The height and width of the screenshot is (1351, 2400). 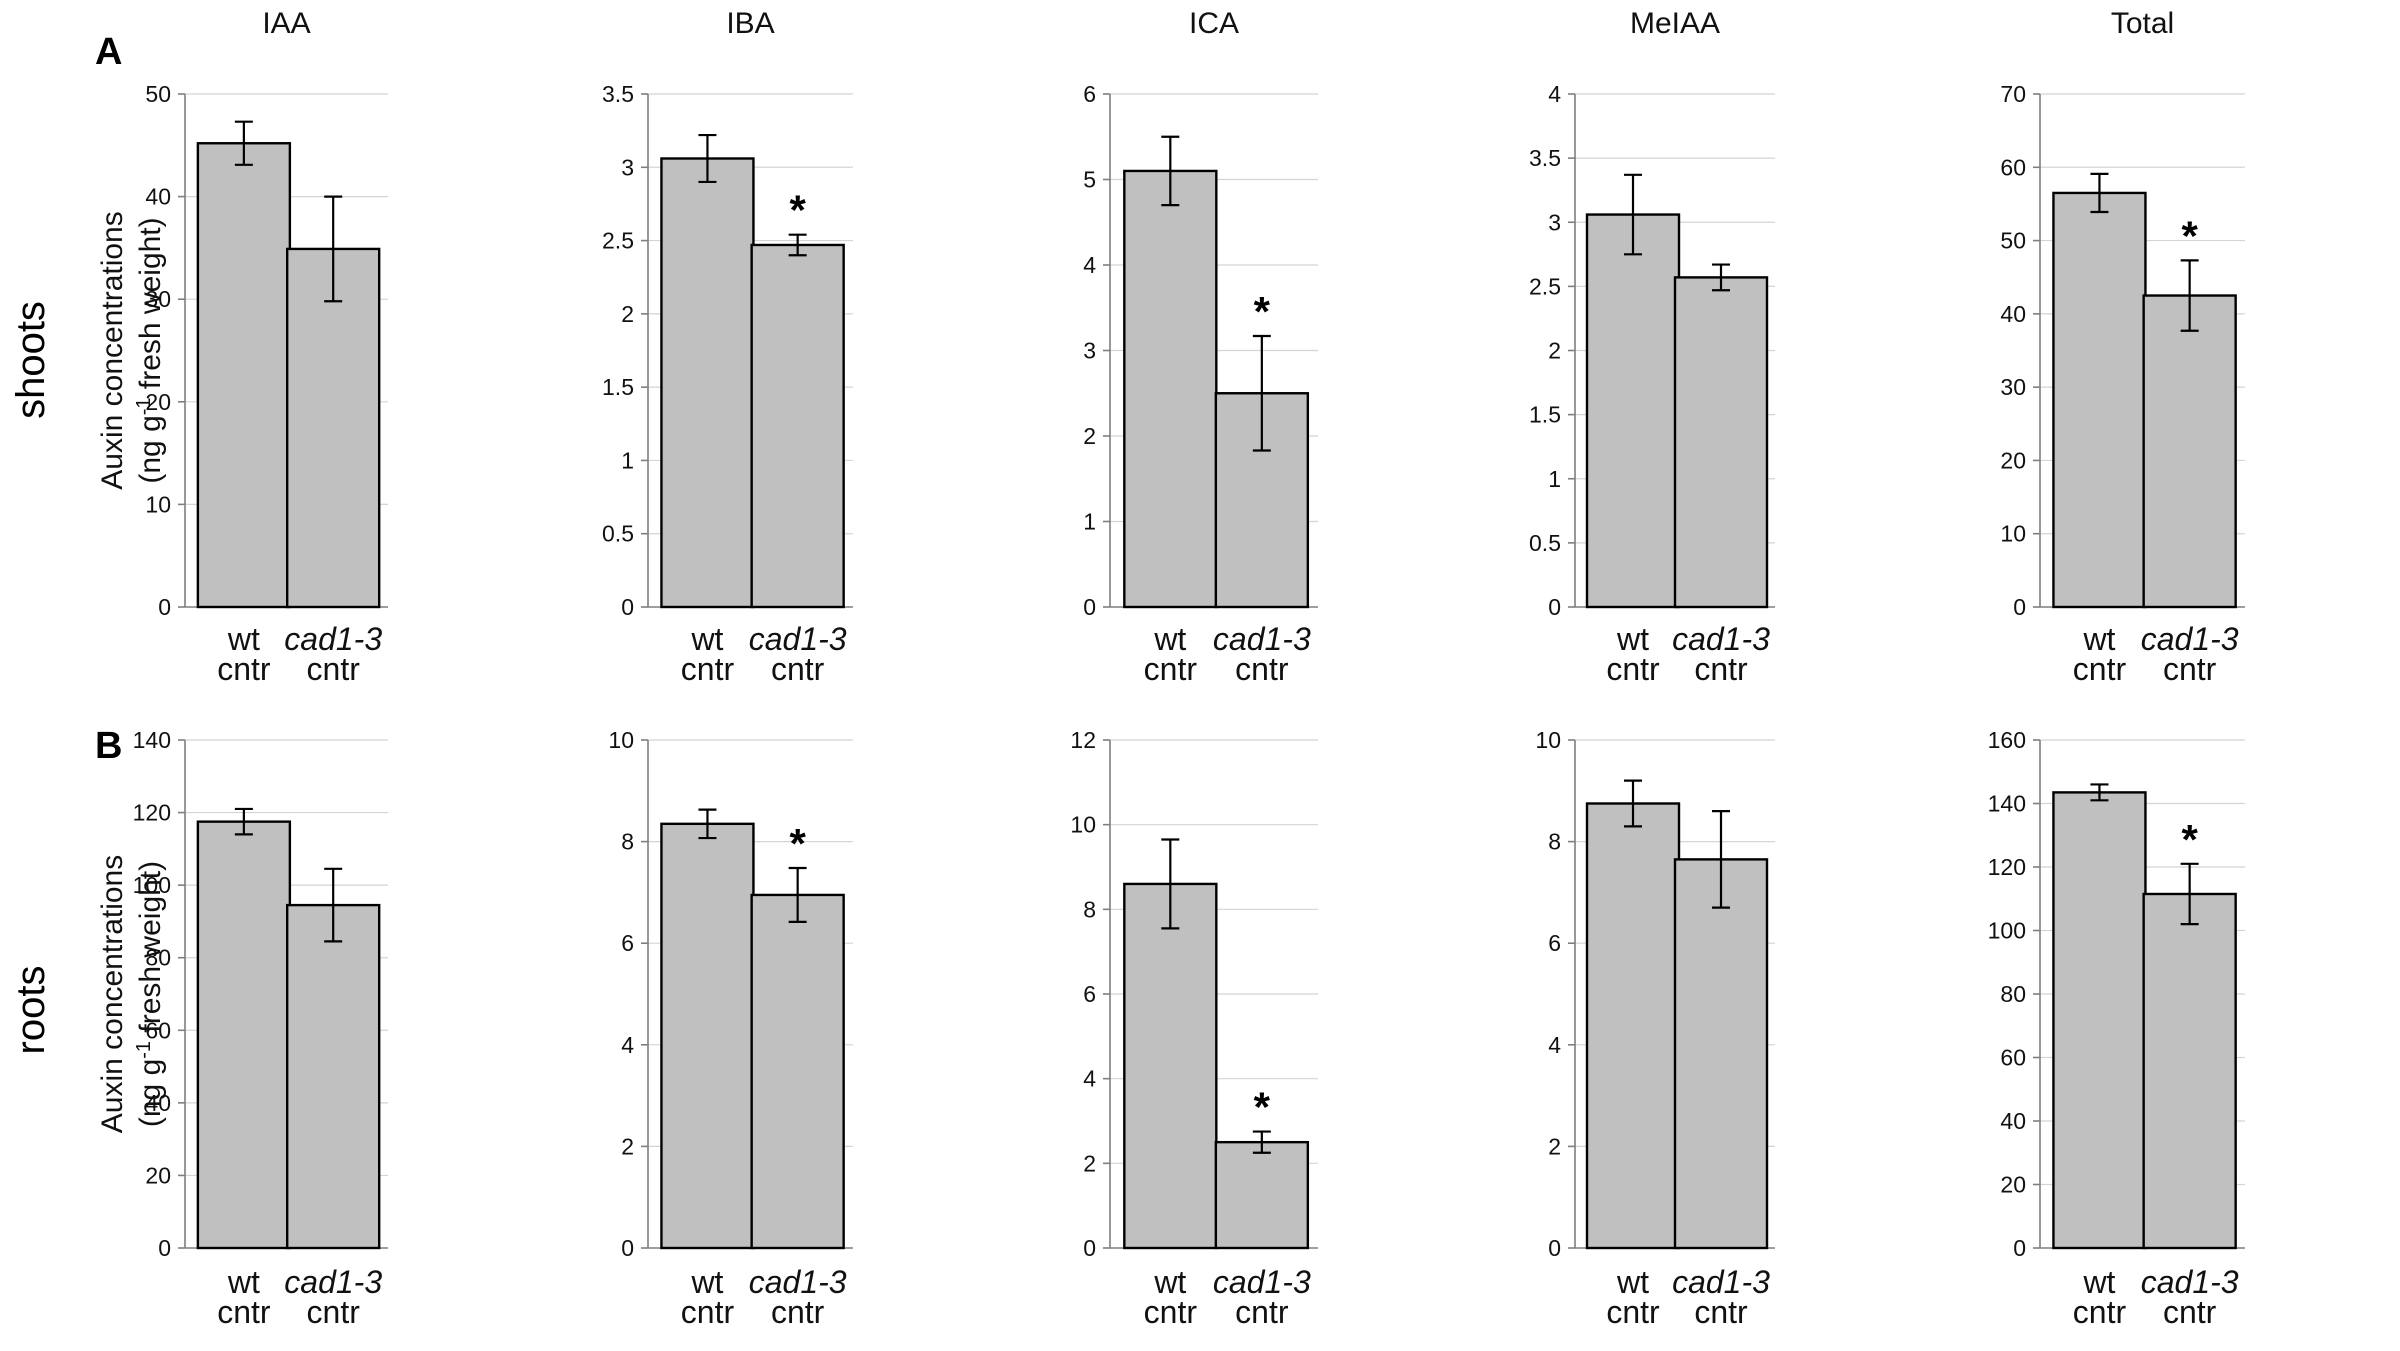 I want to click on y-tick-label: 3.5, so click(x=618, y=94).